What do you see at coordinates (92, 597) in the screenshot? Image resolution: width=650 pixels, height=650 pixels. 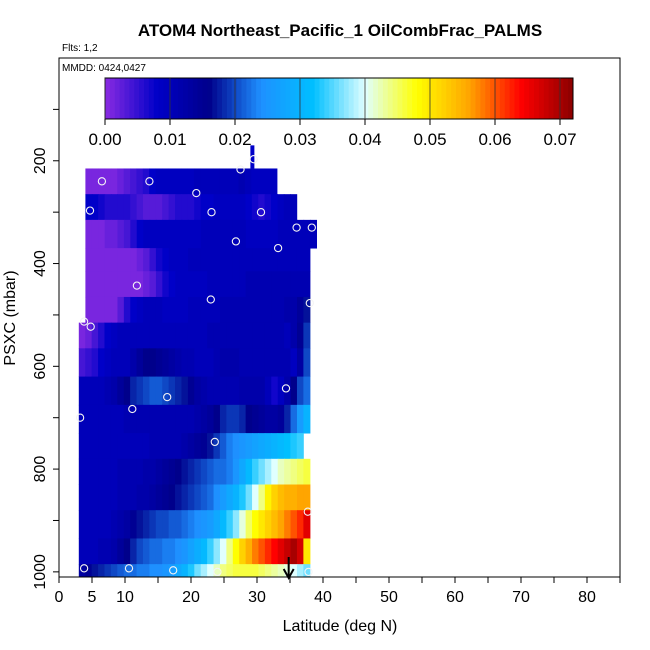 I see `x-tick-label: 5` at bounding box center [92, 597].